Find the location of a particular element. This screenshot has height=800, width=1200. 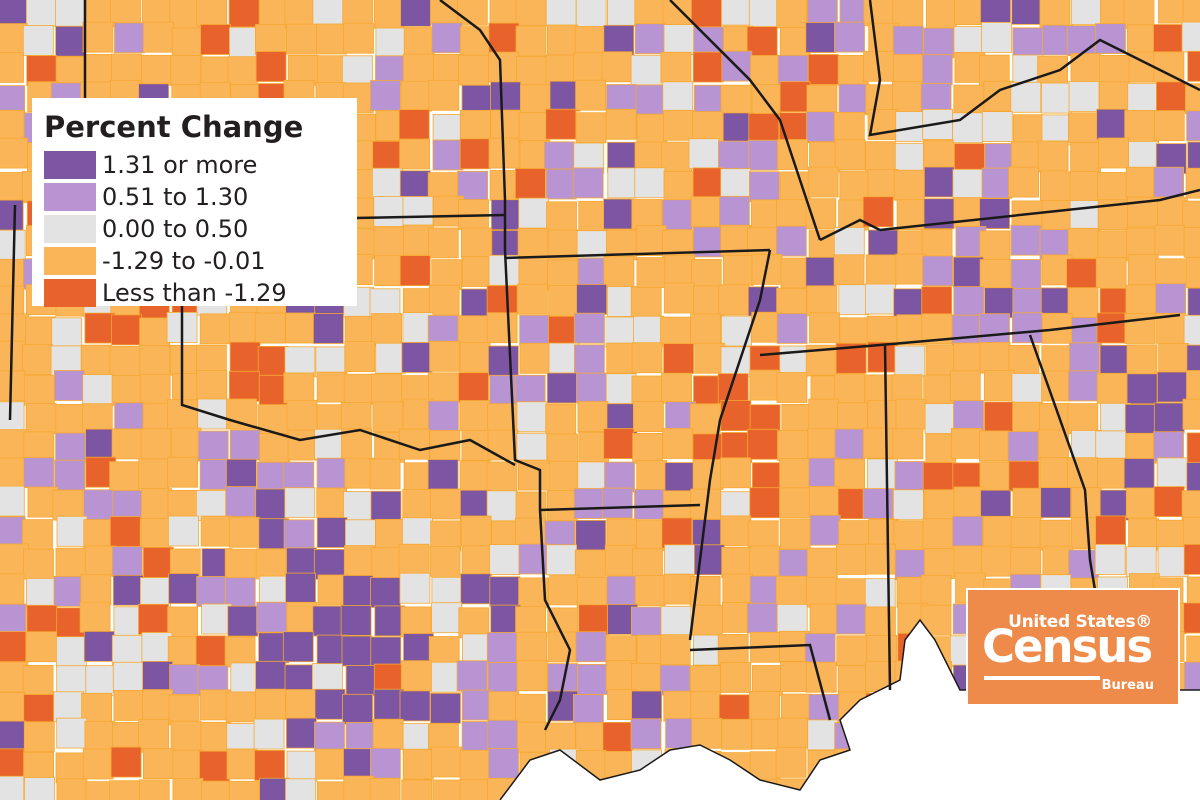

legend-title: Percent Change is located at coordinates (174, 127).